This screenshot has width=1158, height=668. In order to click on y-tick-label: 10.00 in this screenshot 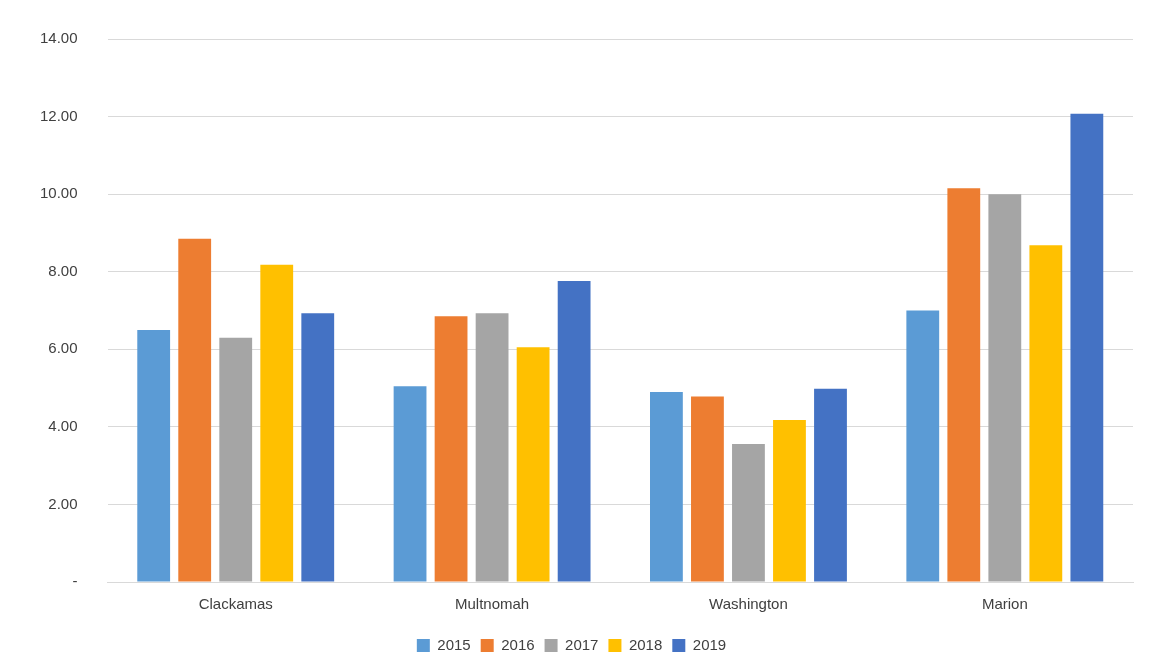, I will do `click(58, 193)`.